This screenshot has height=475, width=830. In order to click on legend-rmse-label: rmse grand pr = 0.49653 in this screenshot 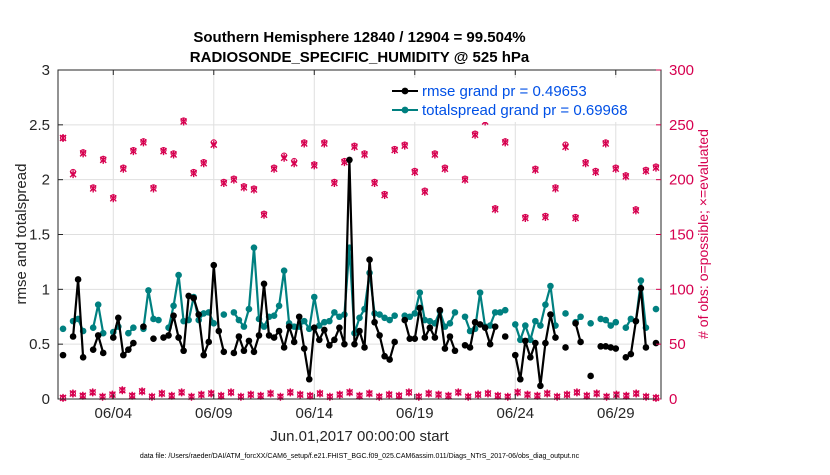, I will do `click(504, 91)`.